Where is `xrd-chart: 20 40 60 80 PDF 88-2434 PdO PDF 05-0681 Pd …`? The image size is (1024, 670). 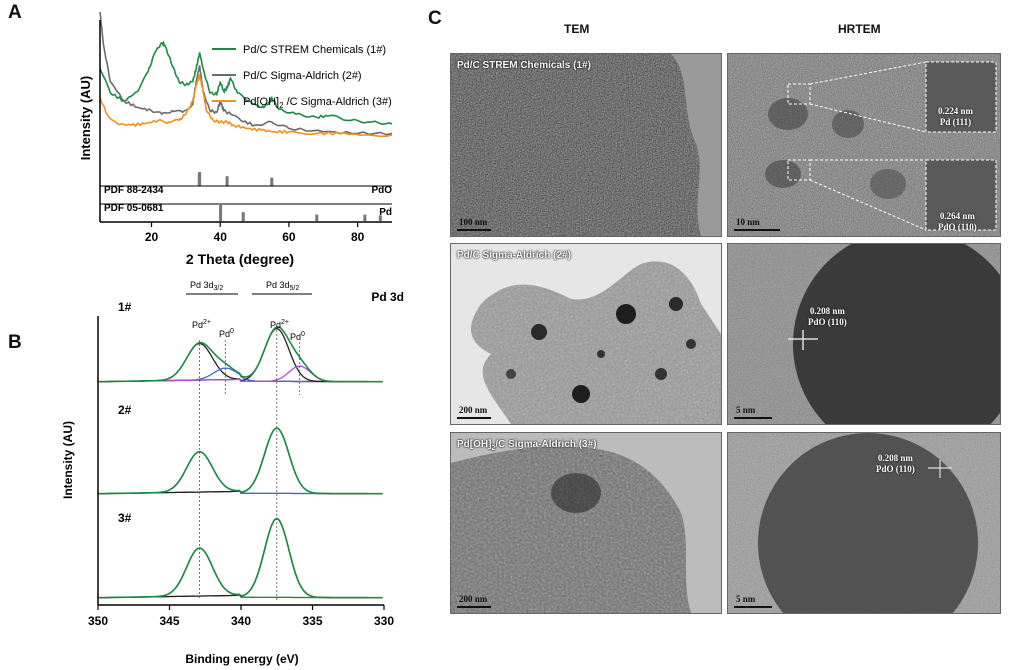
xrd-chart: 20 40 60 80 PDF 88-2434 PdO PDF 05-0681 Pd … is located at coordinates (235, 139).